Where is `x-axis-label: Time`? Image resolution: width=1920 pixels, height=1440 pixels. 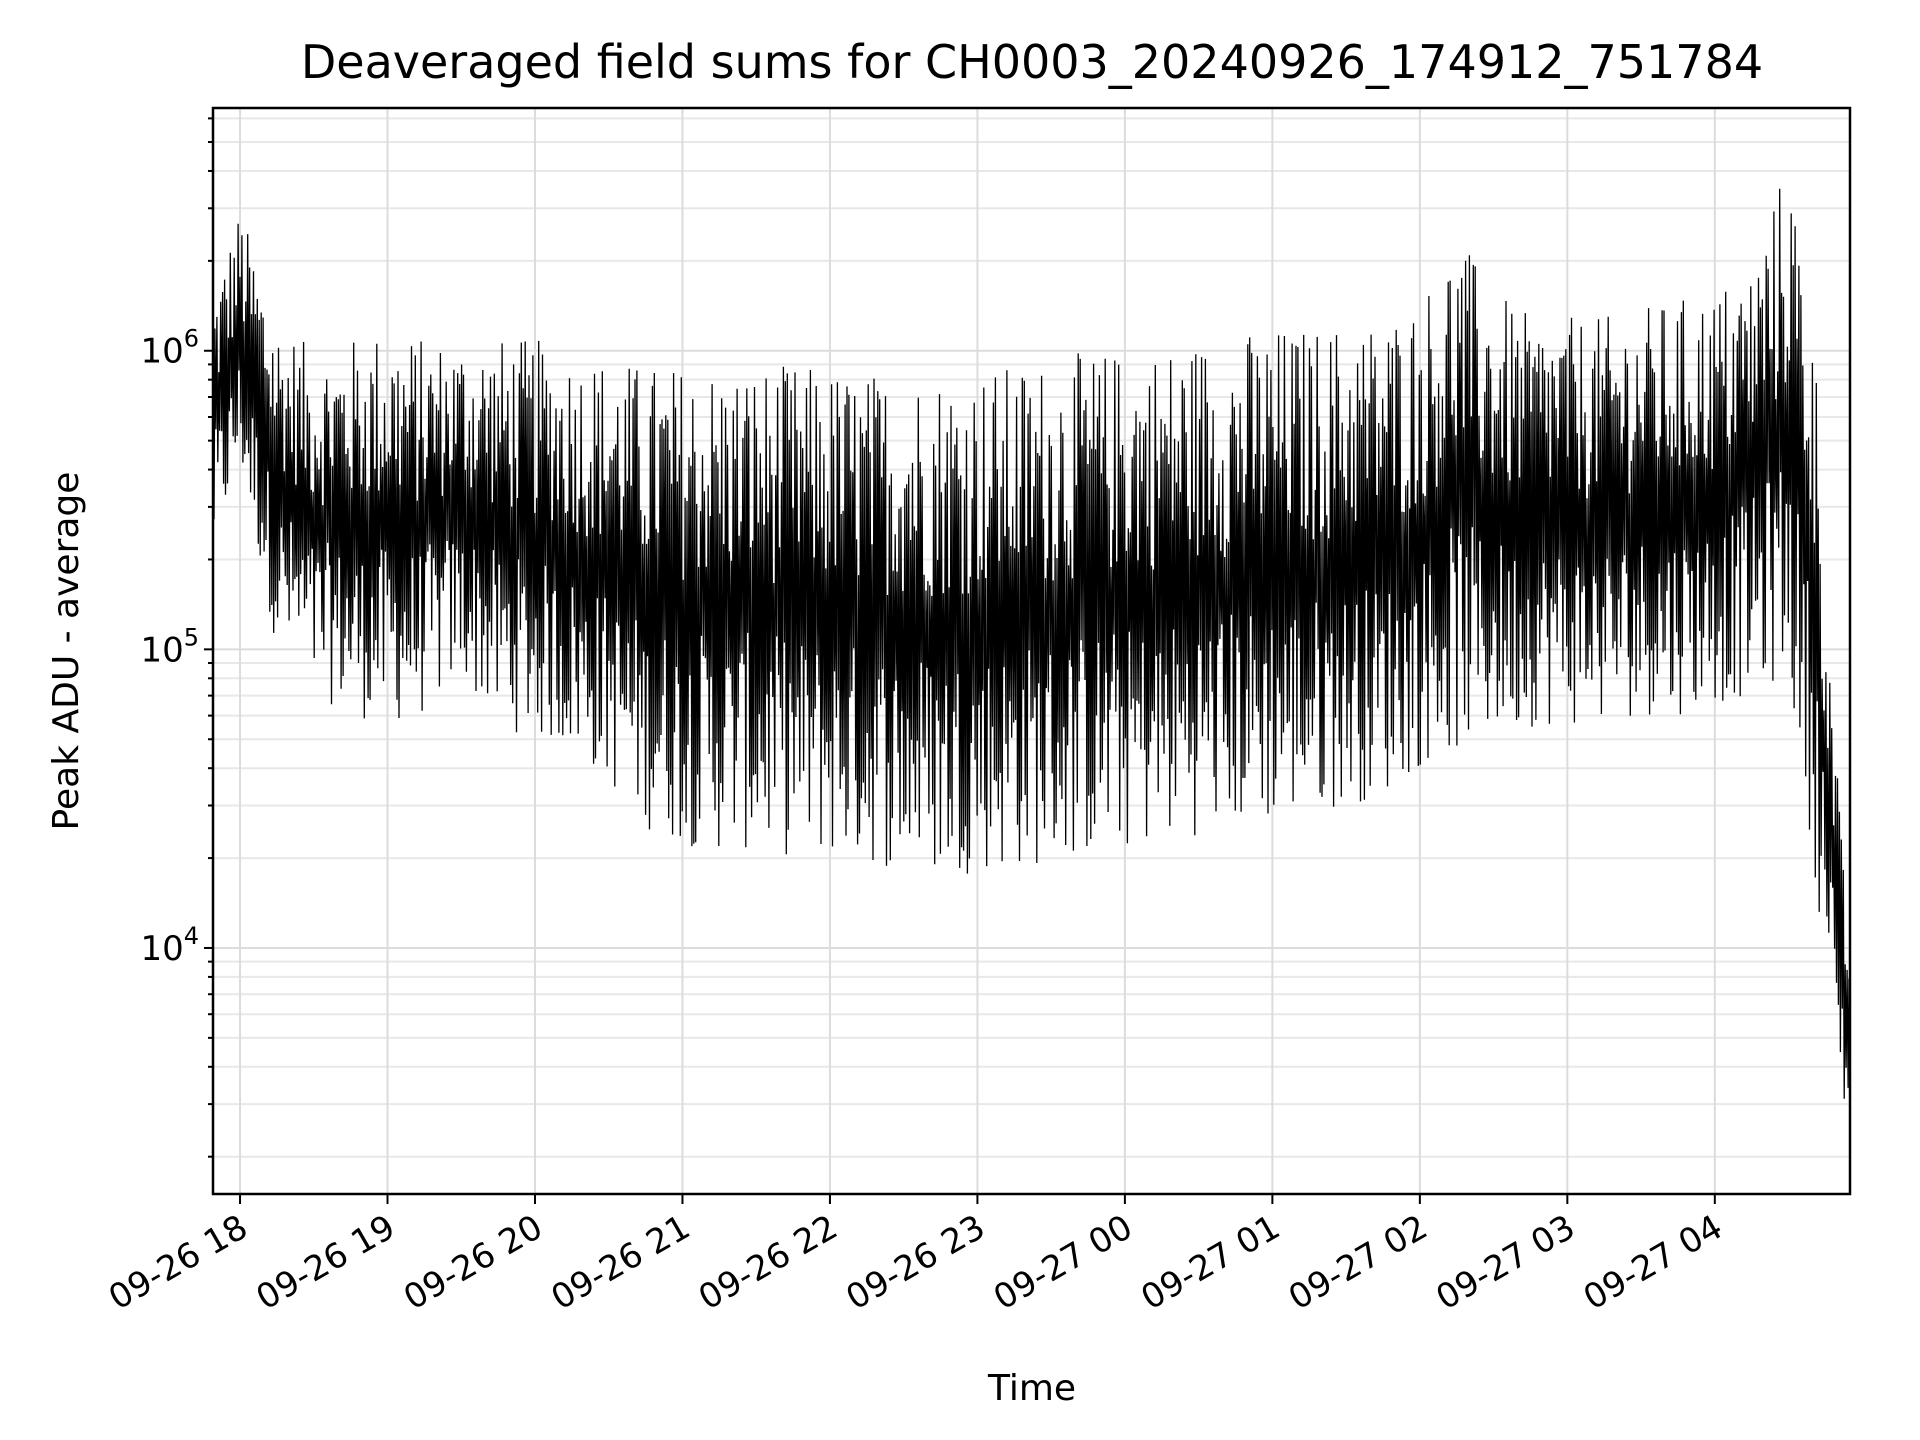 x-axis-label: Time is located at coordinates (1031, 1388).